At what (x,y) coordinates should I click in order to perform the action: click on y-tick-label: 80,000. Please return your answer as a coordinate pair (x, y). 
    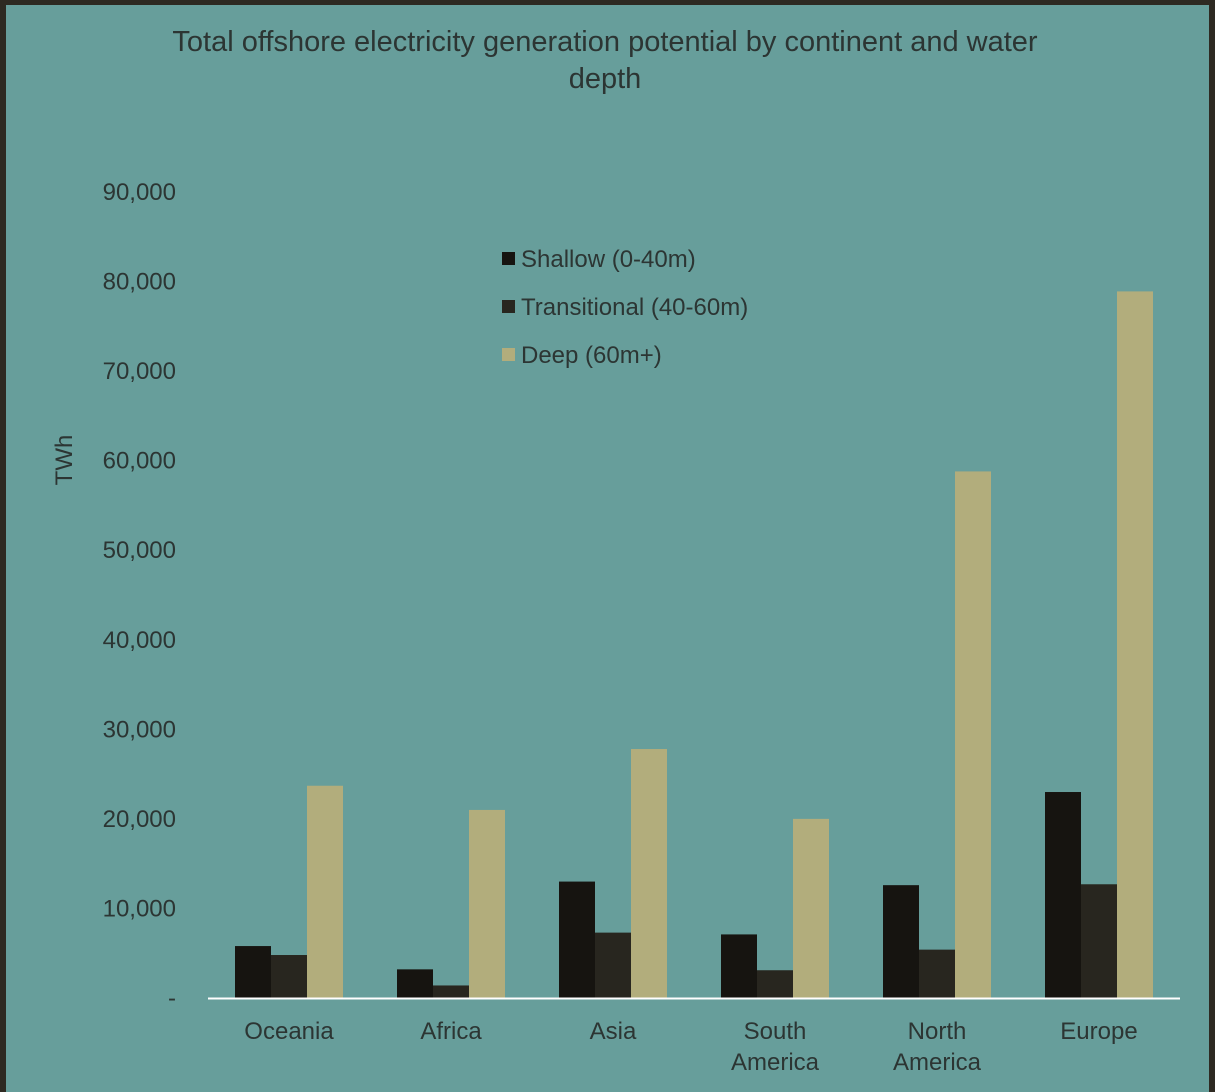
    Looking at the image, I should click on (139, 282).